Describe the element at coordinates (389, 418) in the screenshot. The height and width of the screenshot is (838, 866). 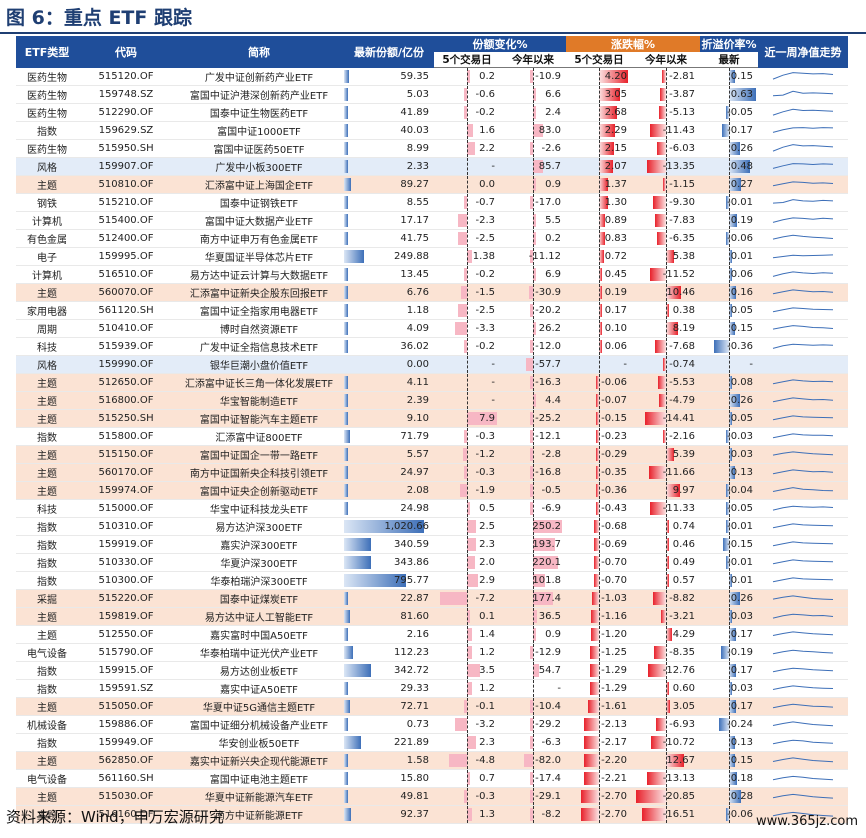
I see `cell-share: 9.10` at that location.